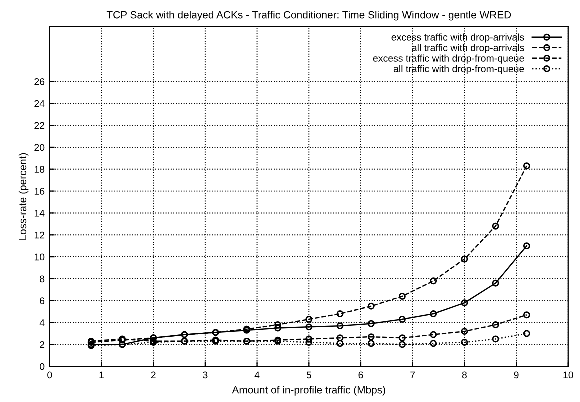 Image resolution: width=580 pixels, height=402 pixels. What do you see at coordinates (516, 375) in the screenshot?
I see `x-tick-label: 9` at bounding box center [516, 375].